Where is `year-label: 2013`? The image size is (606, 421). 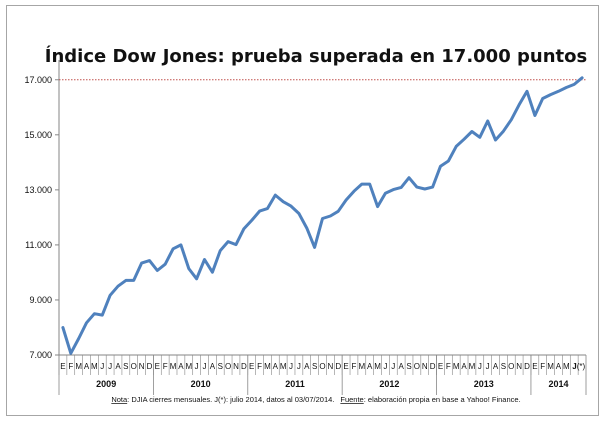 year-label: 2013 is located at coordinates (484, 384).